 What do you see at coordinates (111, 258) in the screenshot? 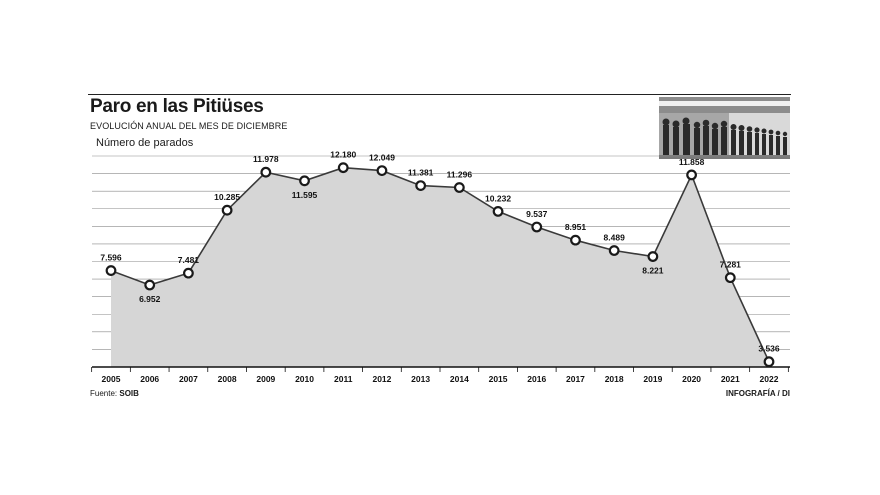
I see `data-label-2005: 7.596` at bounding box center [111, 258].